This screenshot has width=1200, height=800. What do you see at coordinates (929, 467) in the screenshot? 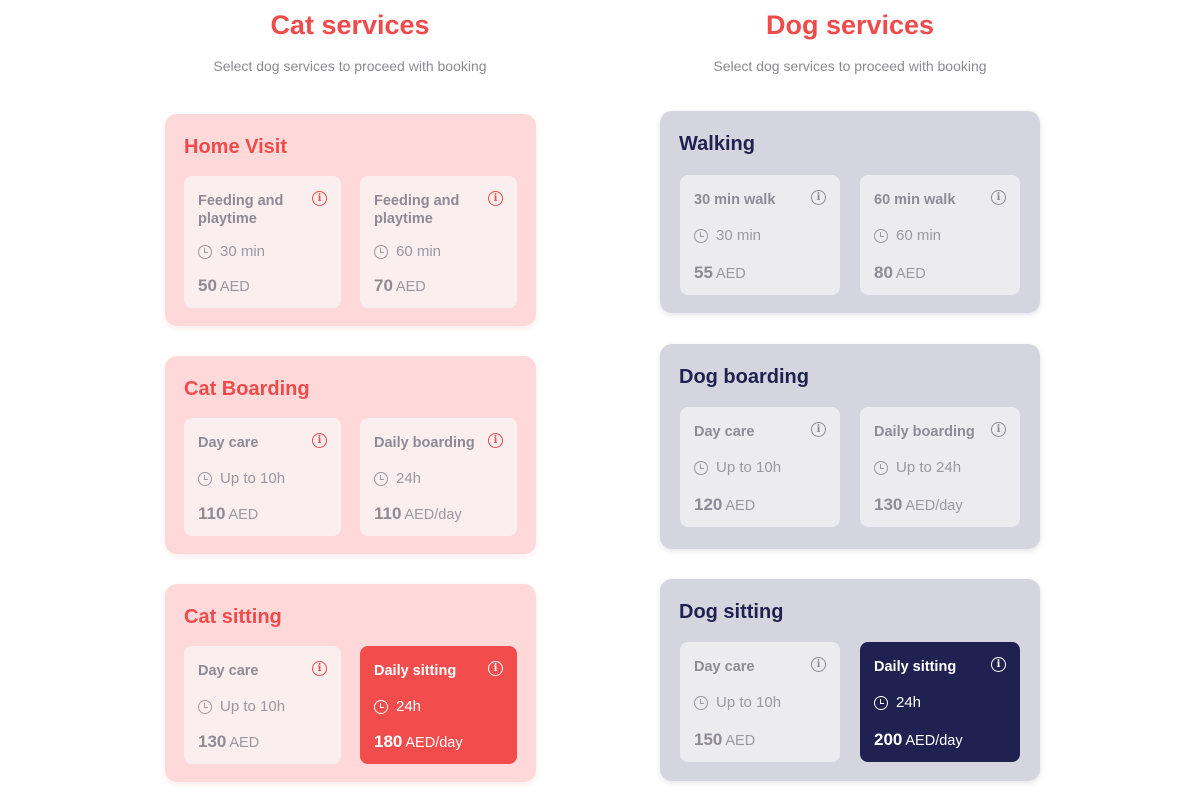
I see `duration-text: Up to 24h` at bounding box center [929, 467].